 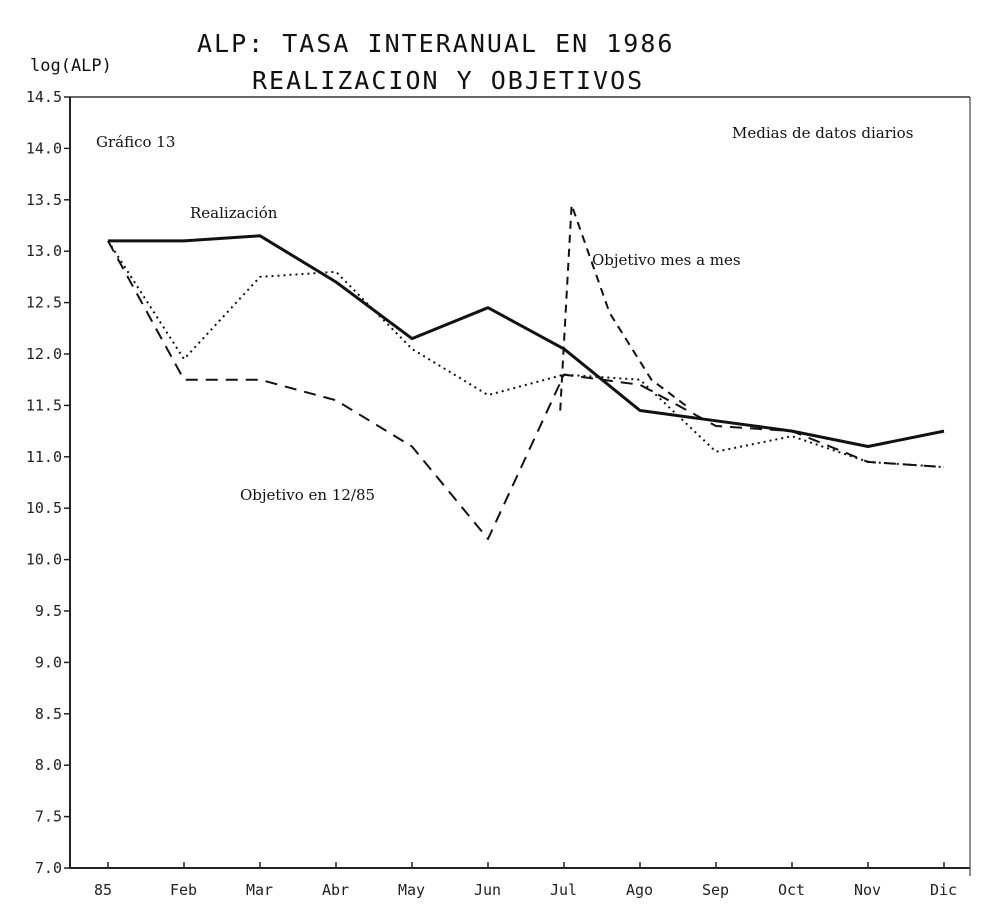 What do you see at coordinates (448, 80) in the screenshot?
I see `chart-subtitle: REALIZACION Y OBJETIVOS` at bounding box center [448, 80].